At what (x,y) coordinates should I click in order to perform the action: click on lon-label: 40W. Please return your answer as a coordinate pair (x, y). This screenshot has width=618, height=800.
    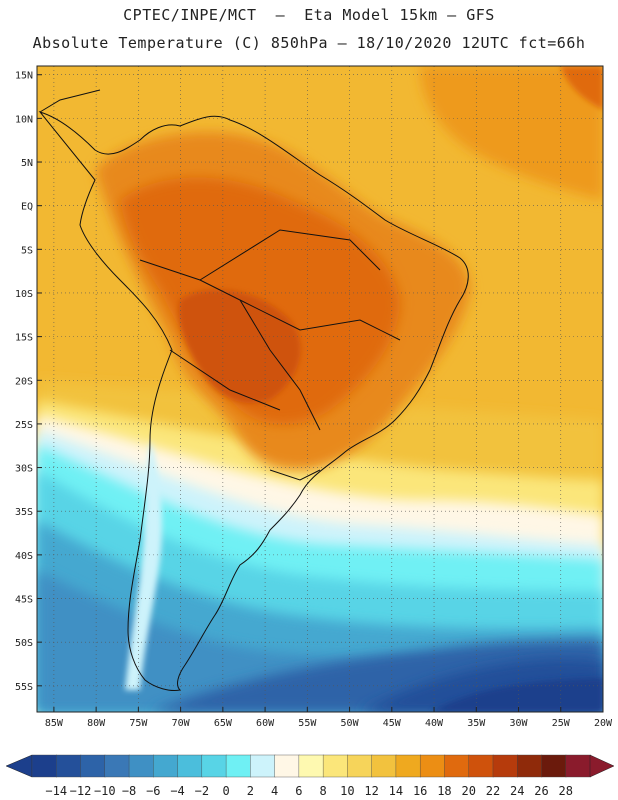
    Looking at the image, I should click on (434, 723).